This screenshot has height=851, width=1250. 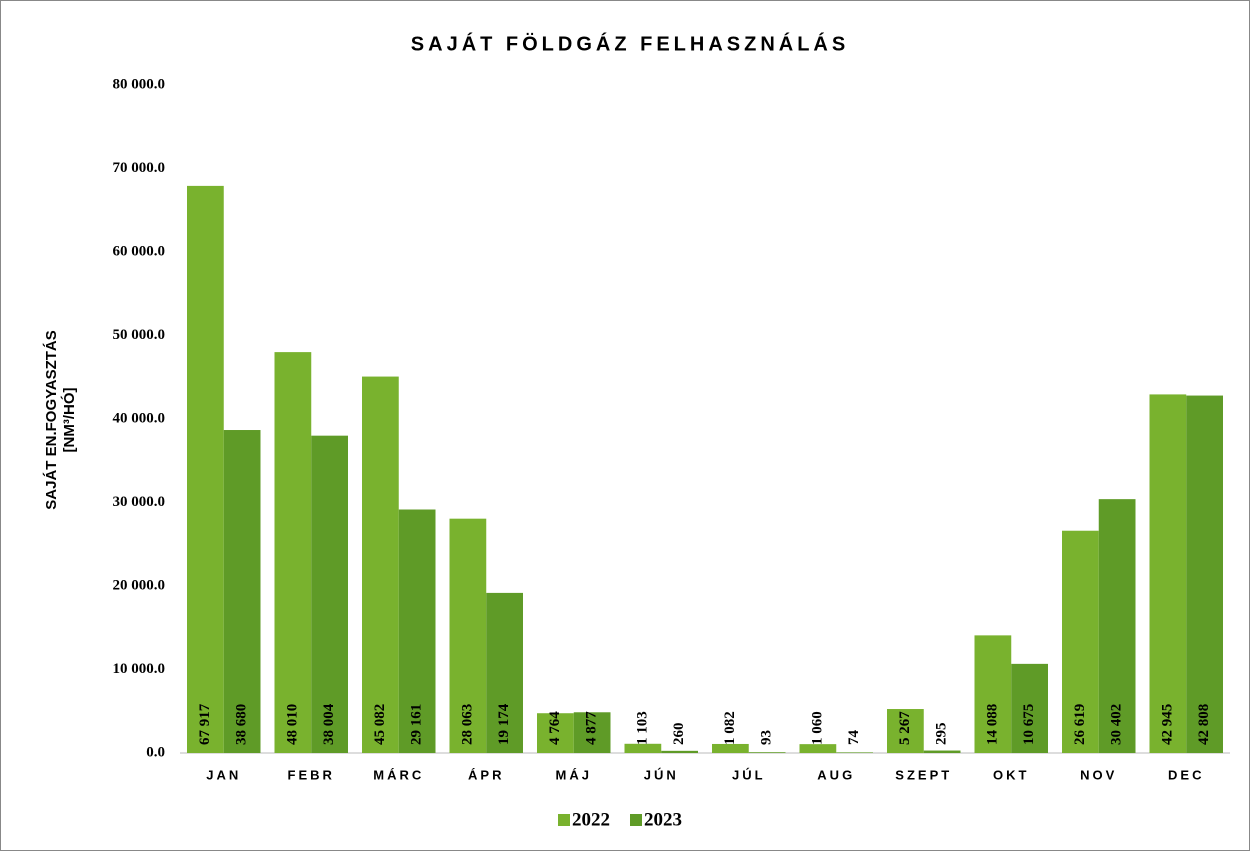 I want to click on data-label: 295, so click(x=942, y=734).